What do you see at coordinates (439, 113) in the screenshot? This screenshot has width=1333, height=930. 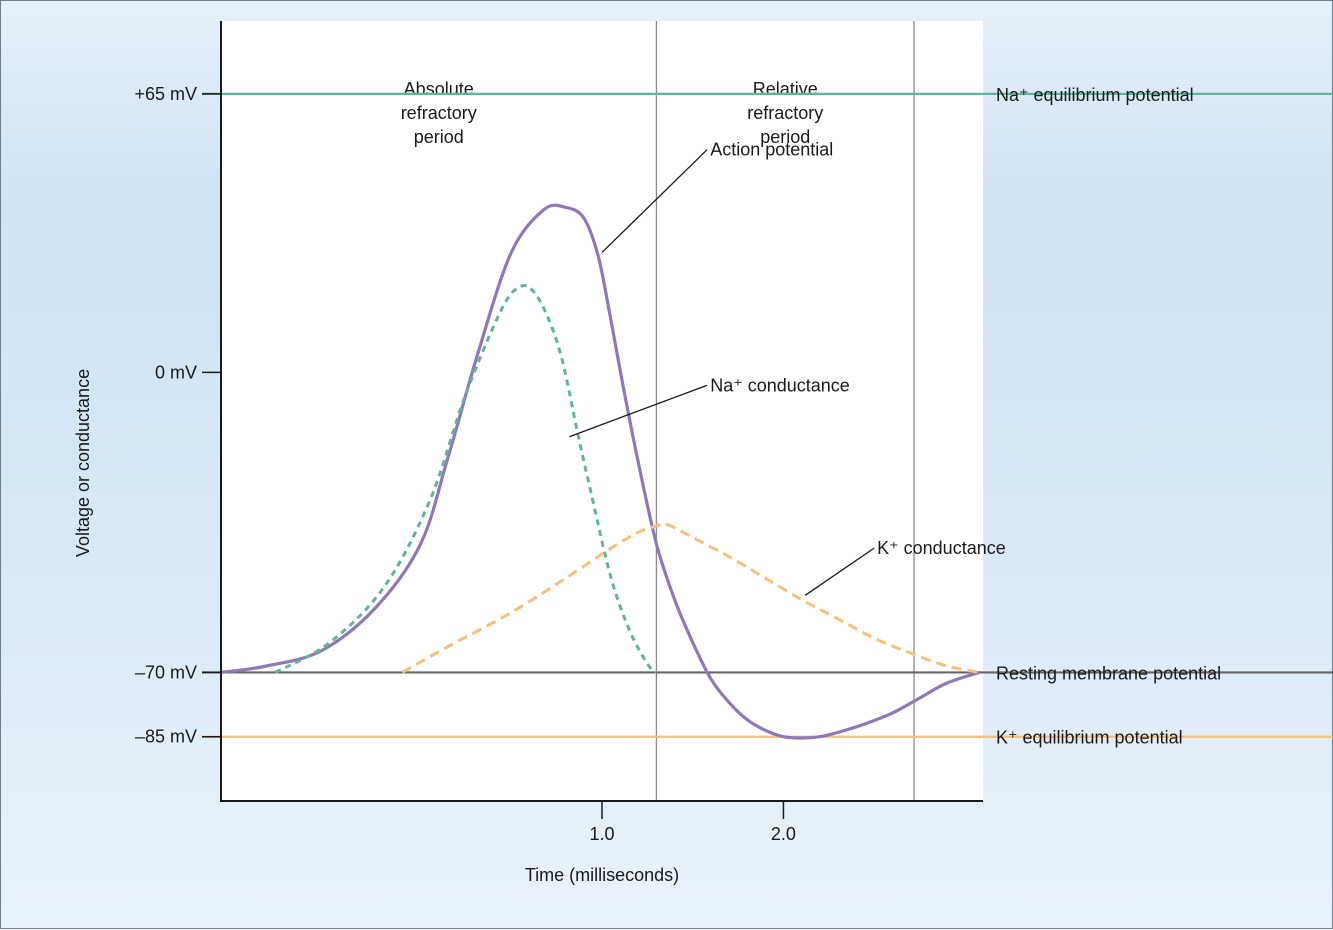 I see `period-label-1-line-2: refractory` at bounding box center [439, 113].